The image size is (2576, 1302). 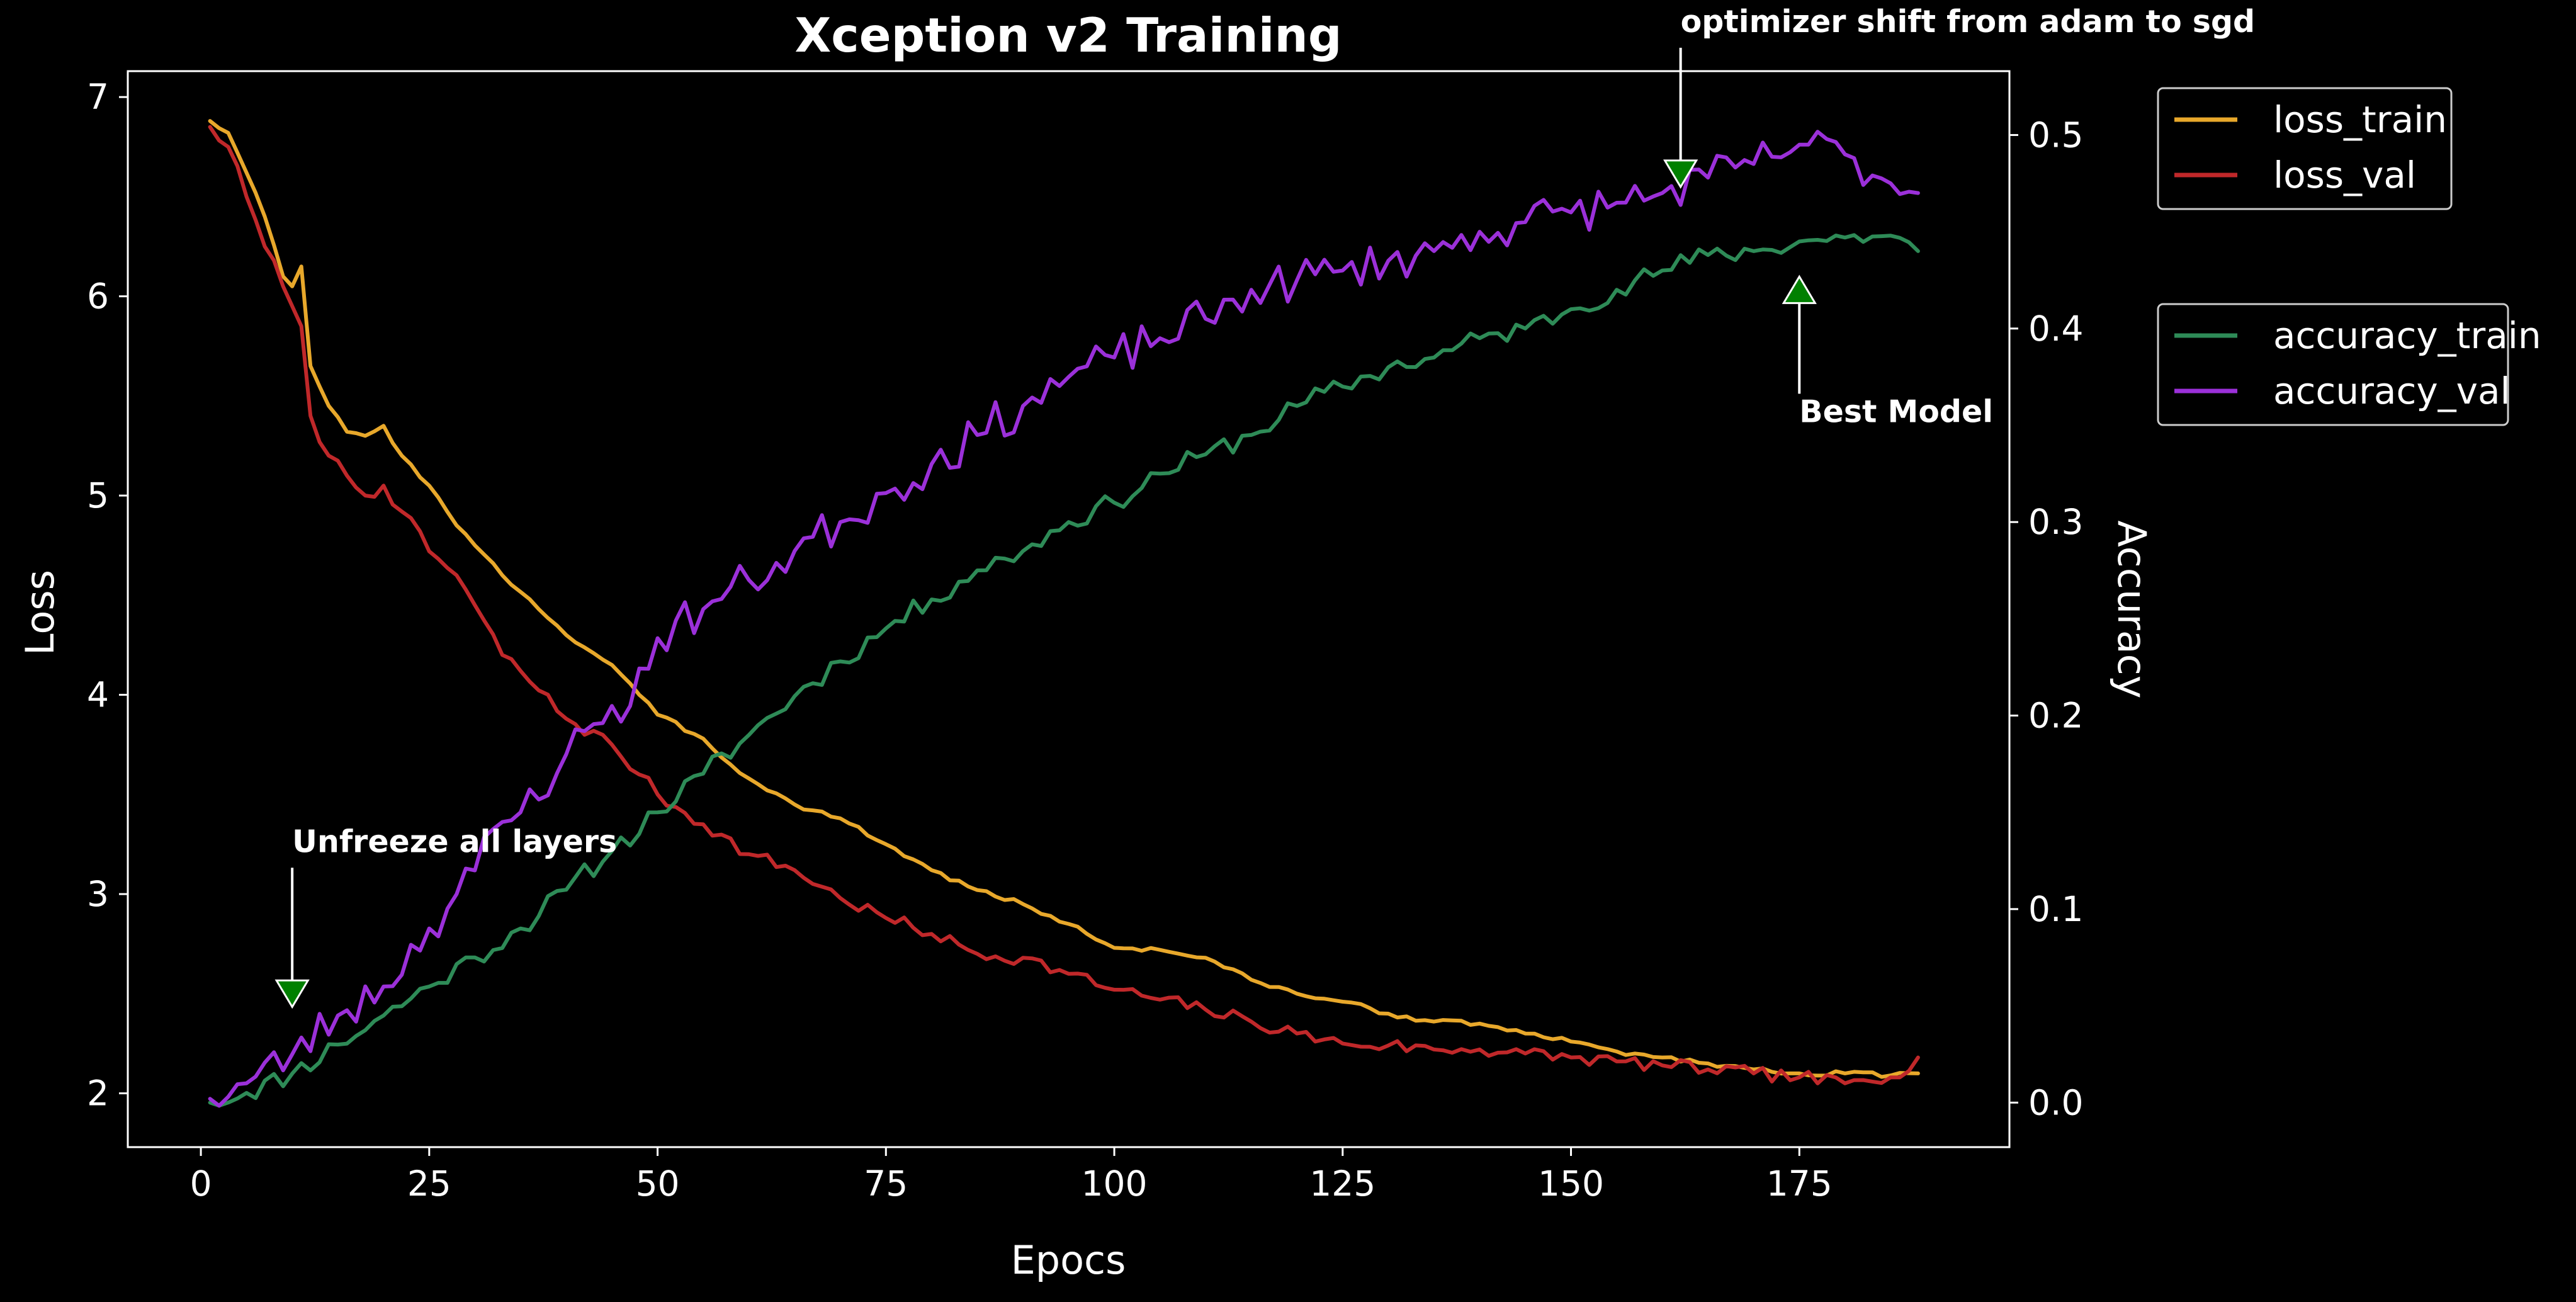 I want to click on annotation-3: Best Model, so click(x=1887, y=352).